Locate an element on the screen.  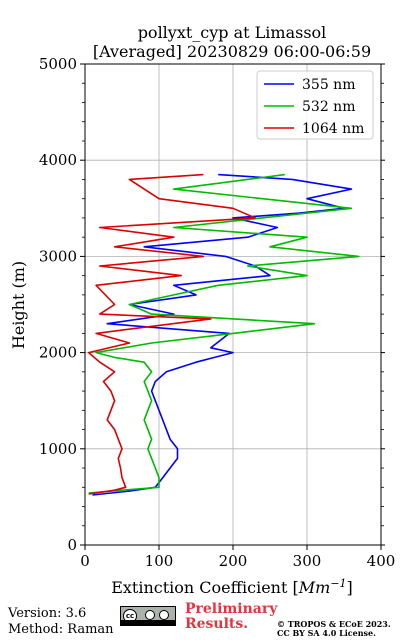
method-text: Method: Raman is located at coordinates (61, 629).